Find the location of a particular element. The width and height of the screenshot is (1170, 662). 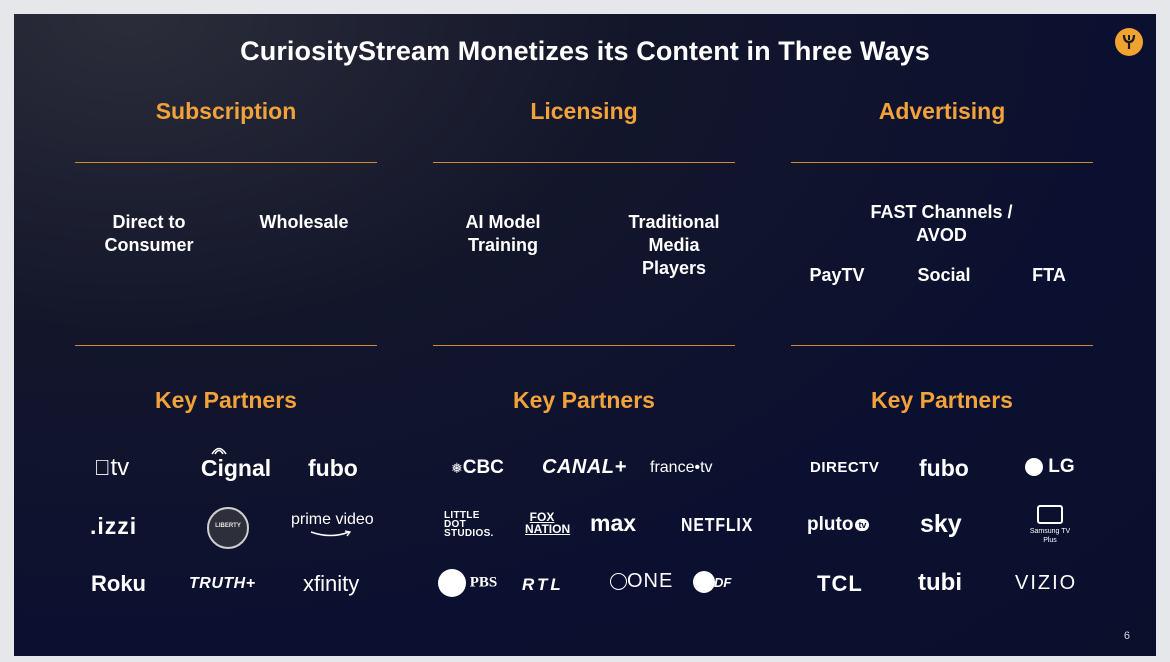

pbs-logo: PBS is located at coordinates (467, 583).